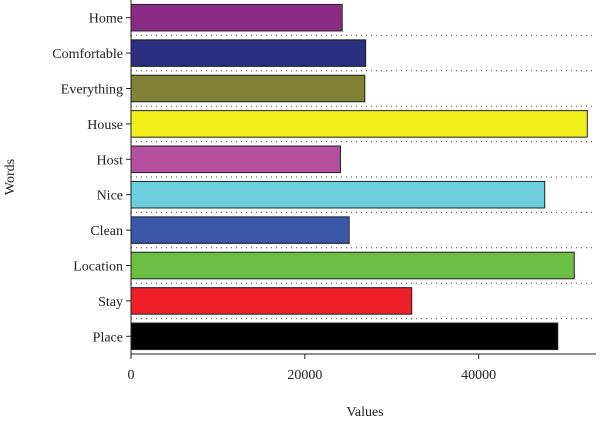 Image resolution: width=600 pixels, height=421 pixels. What do you see at coordinates (87, 54) in the screenshot?
I see `category-label-comfortable: Comfortable` at bounding box center [87, 54].